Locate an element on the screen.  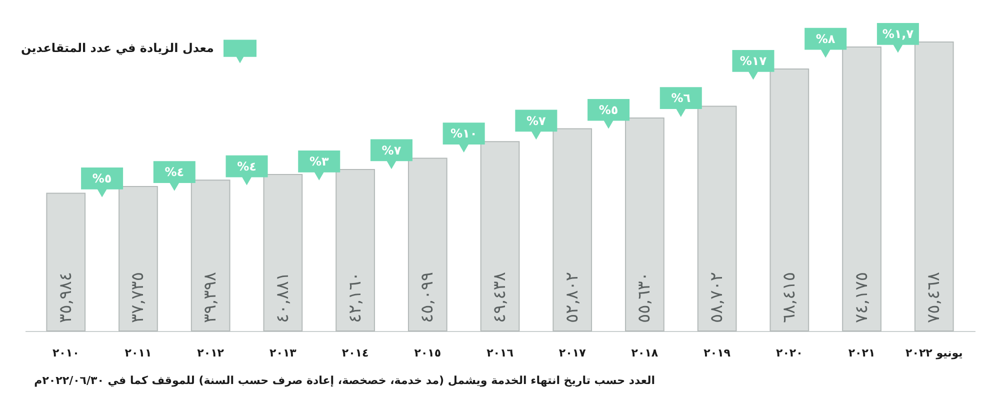
x-tick-label: ٢٠١١ is located at coordinates (138, 353).